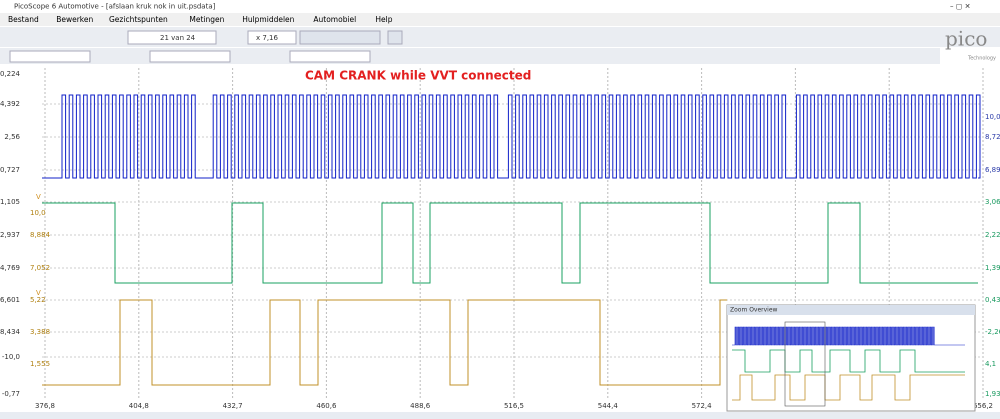 This screenshot has height=419, width=1000. What do you see at coordinates (418, 76) in the screenshot?
I see `annotation: CAM CRANK while VVT connected` at bounding box center [418, 76].